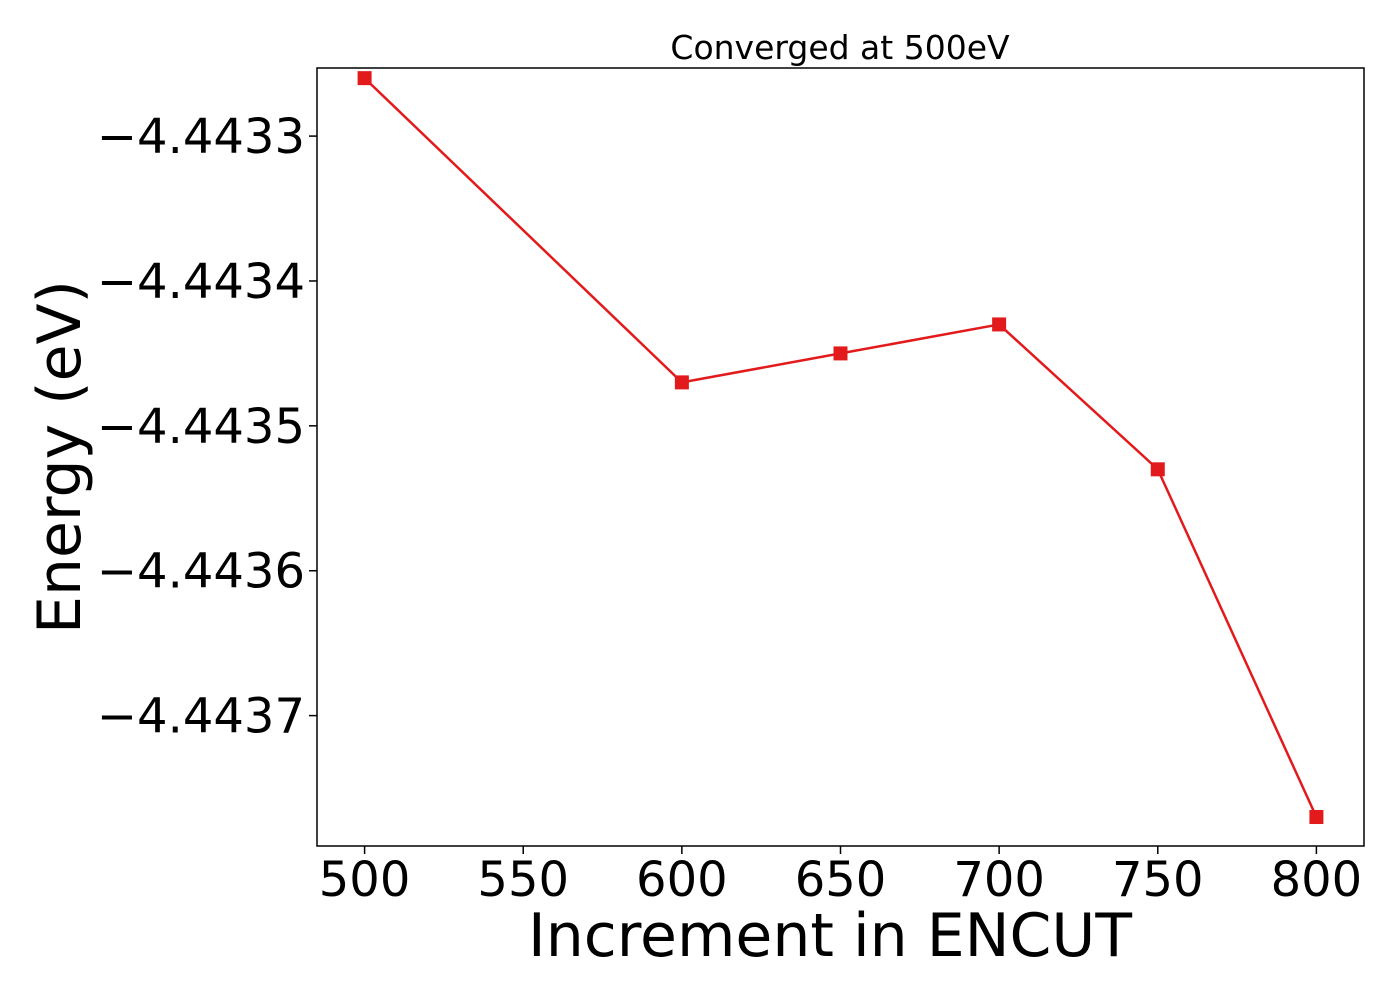 The width and height of the screenshot is (1400, 1004). What do you see at coordinates (523, 880) in the screenshot?
I see `x-tick-label: 550` at bounding box center [523, 880].